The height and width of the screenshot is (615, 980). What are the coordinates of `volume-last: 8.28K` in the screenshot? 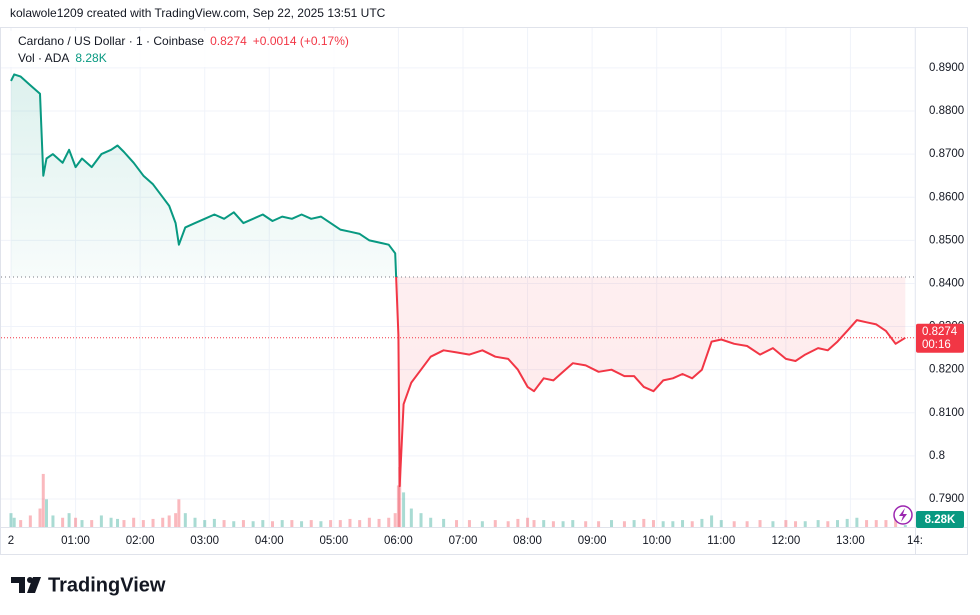 It's located at (90, 58).